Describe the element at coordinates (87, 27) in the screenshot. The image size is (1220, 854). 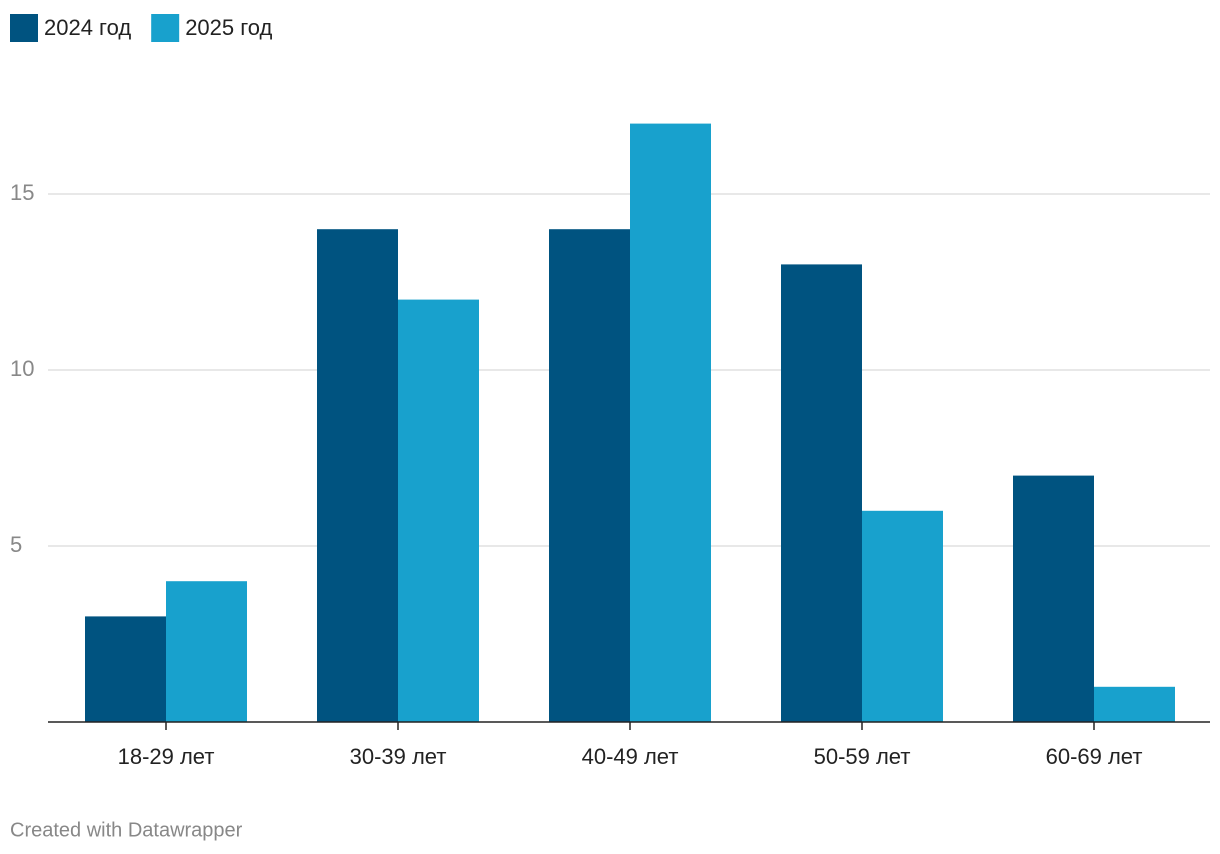
I see `legend-label: 2024 год` at that location.